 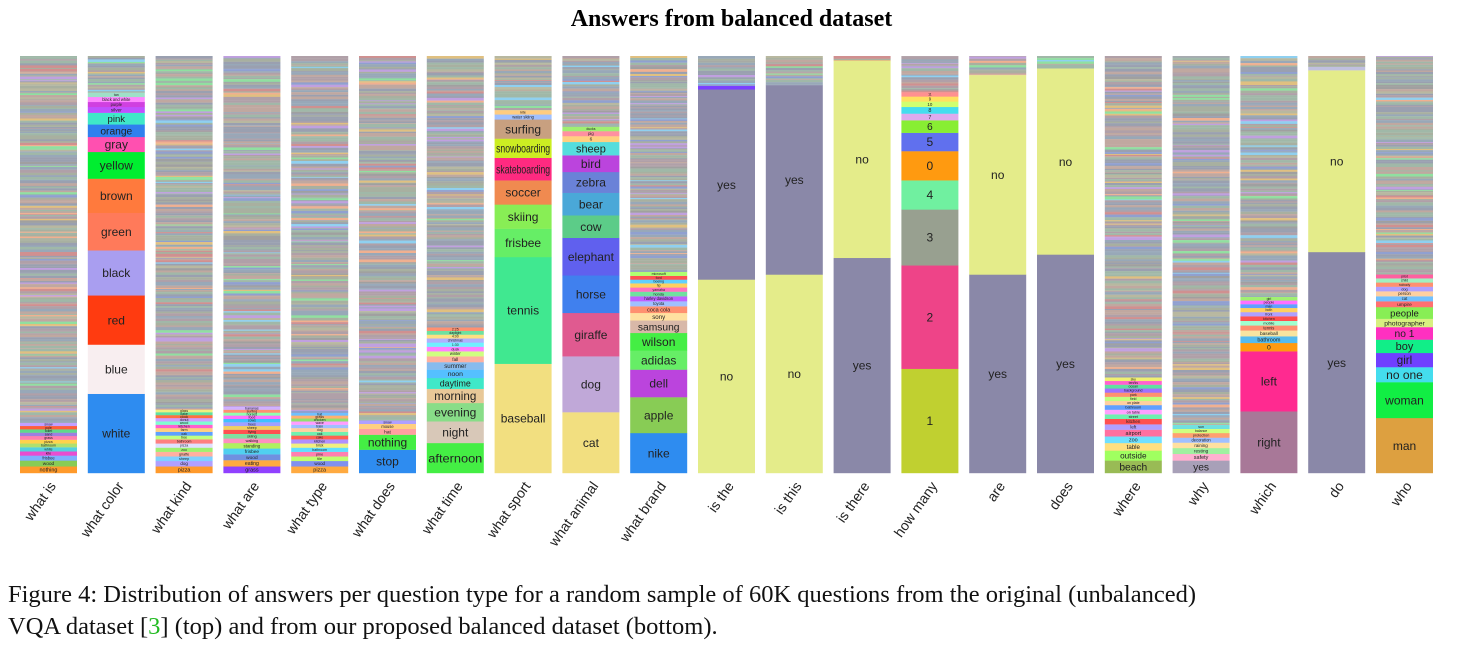 What do you see at coordinates (658, 298) in the screenshot?
I see `segment-label-harley-davidson: harley davidson` at bounding box center [658, 298].